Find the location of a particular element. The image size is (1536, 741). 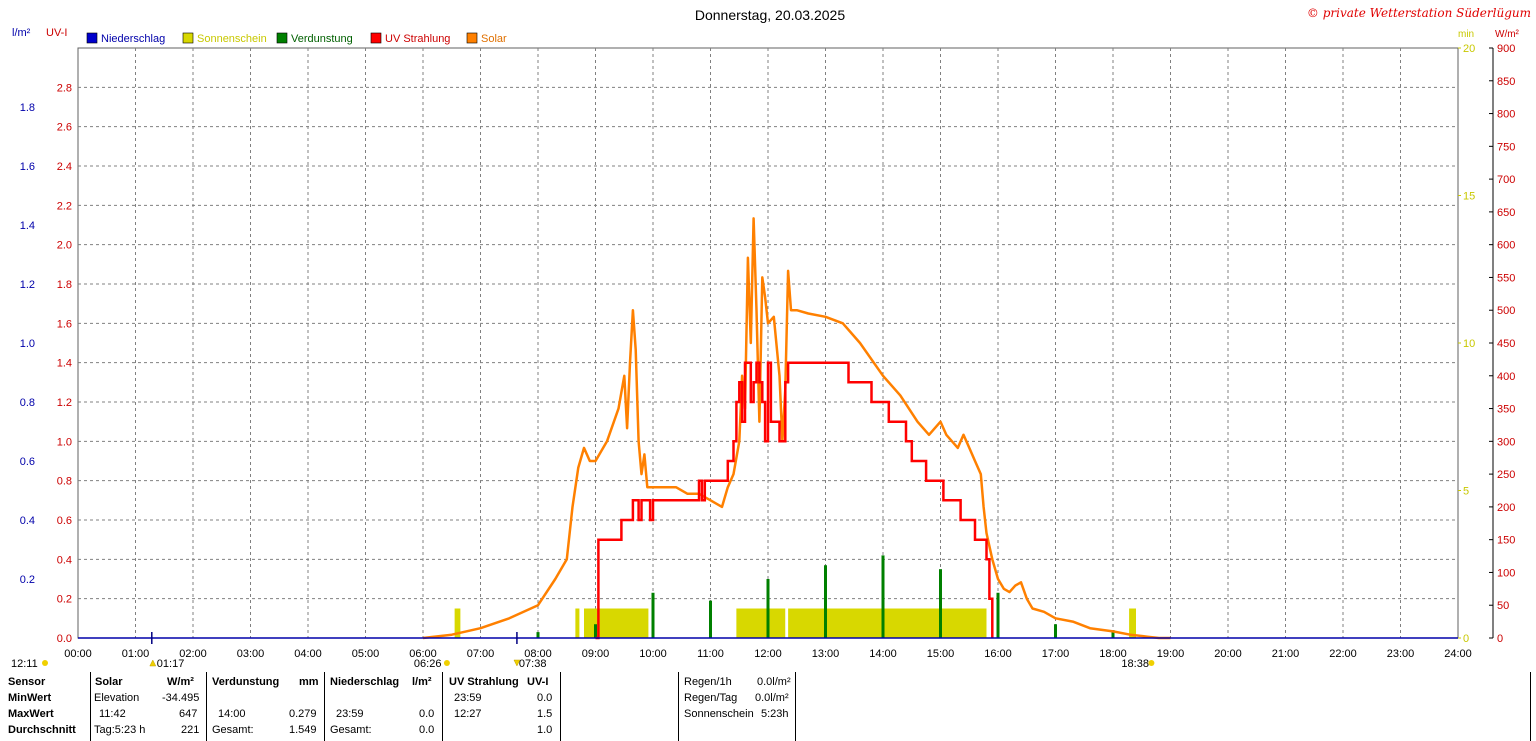

legend-label: Niederschlag is located at coordinates (133, 39).